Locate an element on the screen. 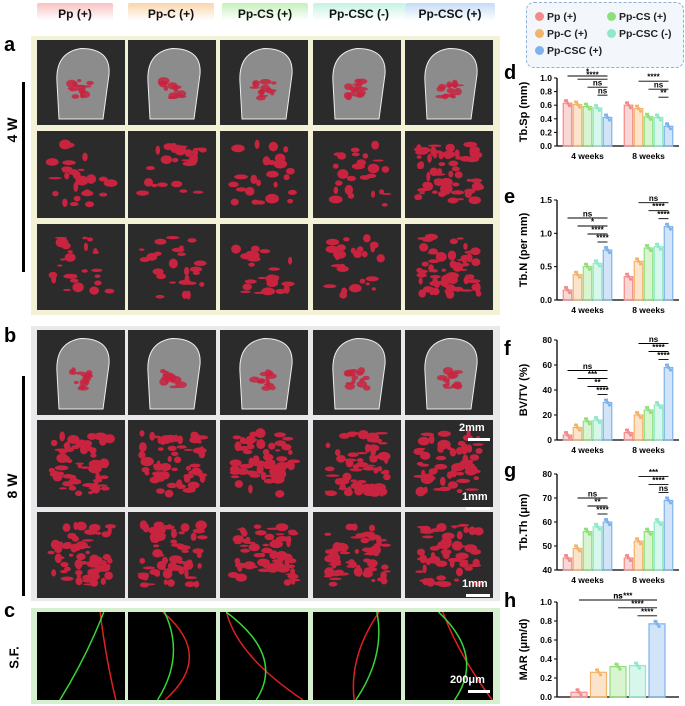 This screenshot has width=685, height=706. significance-label: *** is located at coordinates (593, 374).